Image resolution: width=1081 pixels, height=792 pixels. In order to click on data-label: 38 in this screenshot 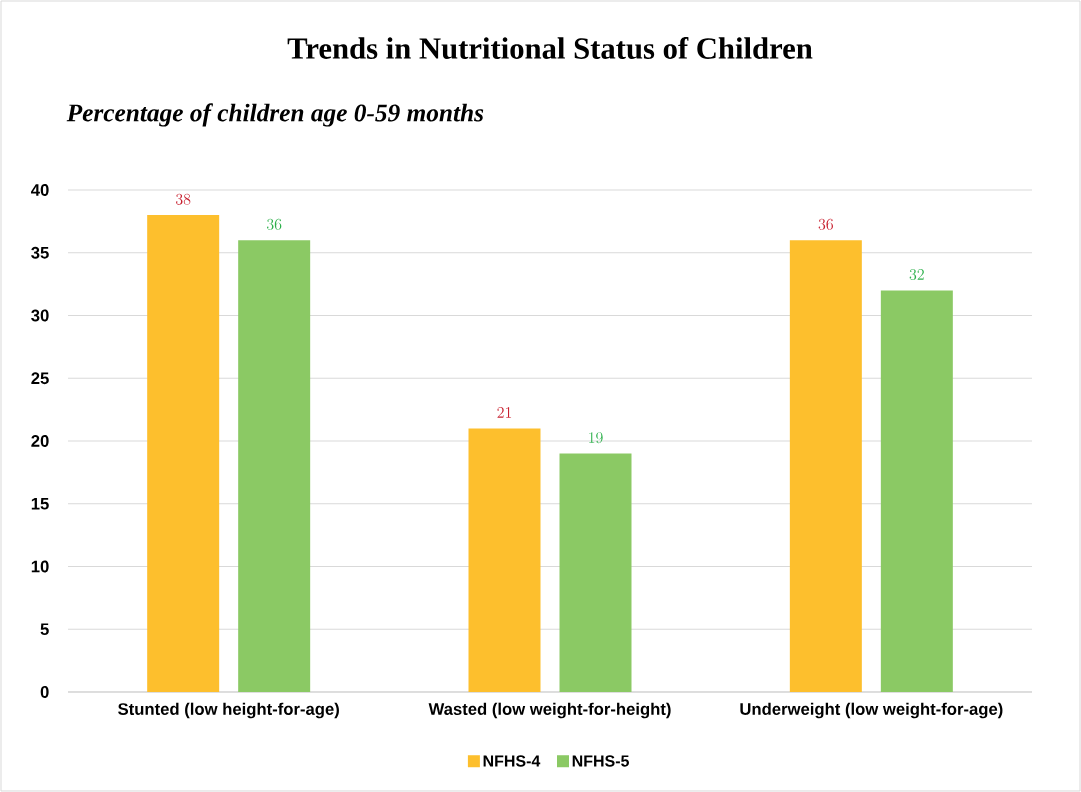, I will do `click(183, 199)`.